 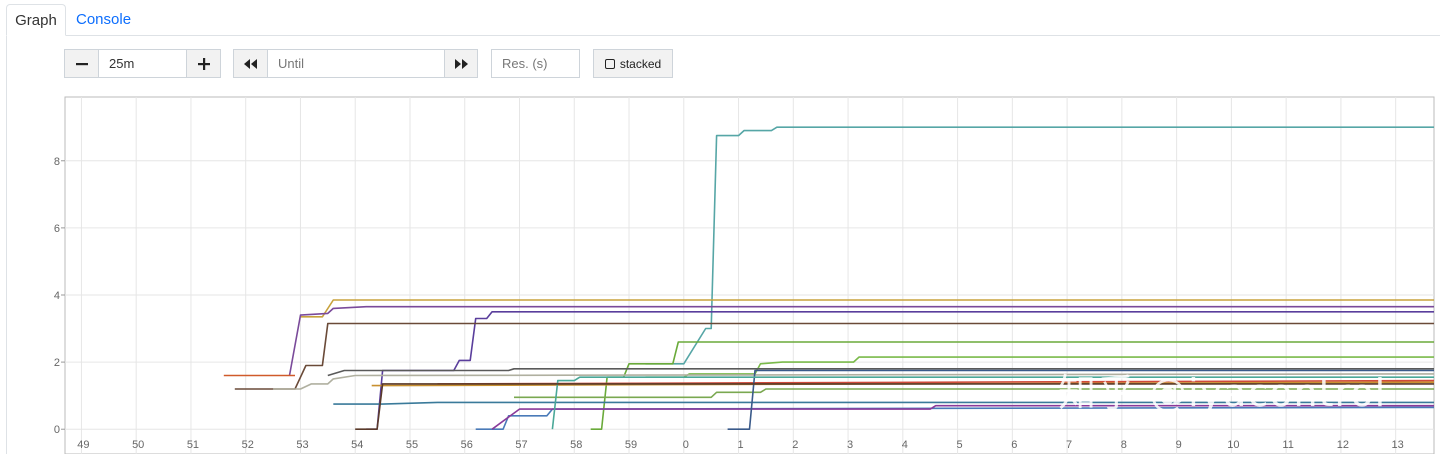 I want to click on x-tick-label: 57, so click(x=521, y=445).